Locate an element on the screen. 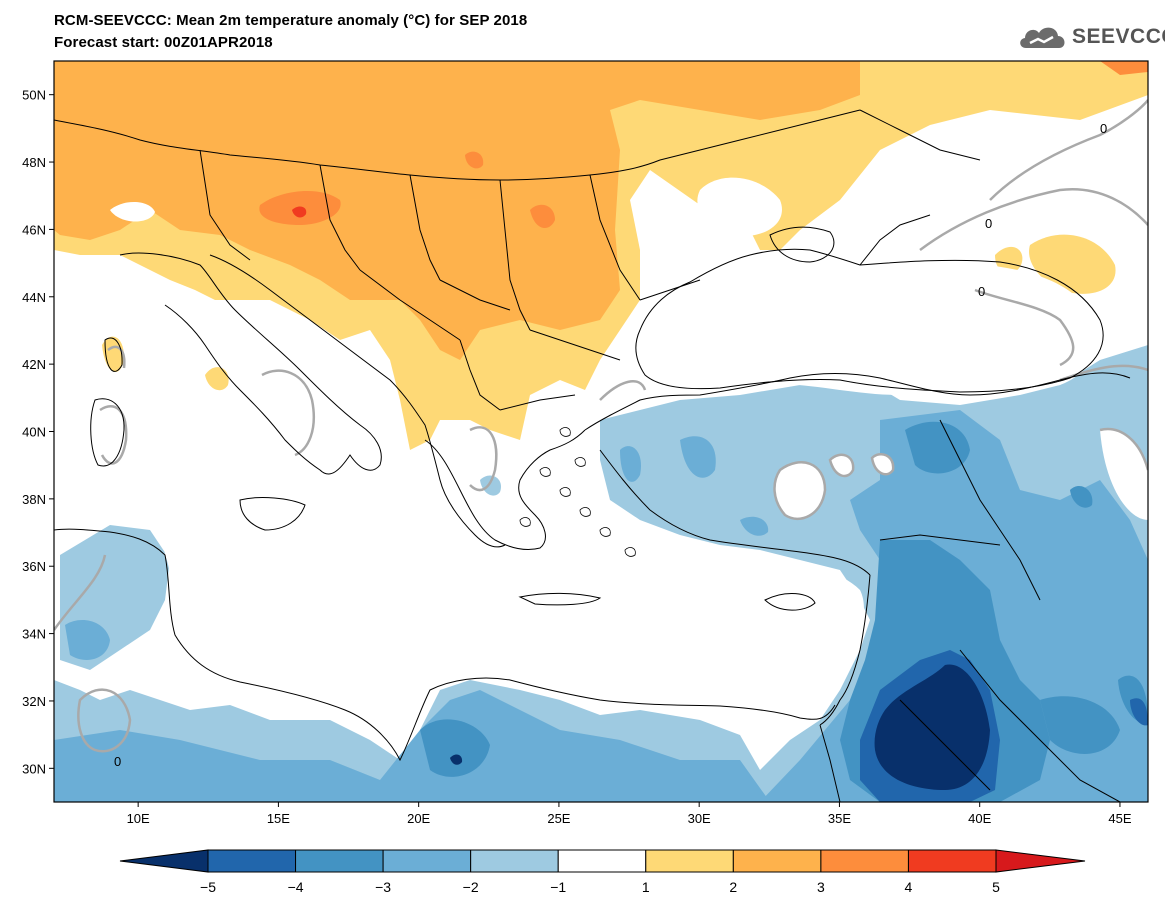 This screenshot has height=907, width=1165. zero-contour-tunisia is located at coordinates (80, 592).